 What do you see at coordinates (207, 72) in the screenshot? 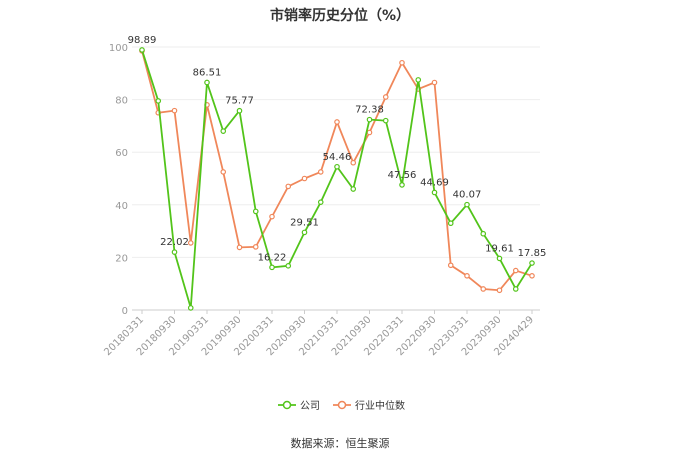
I see `data-label: 86.51` at bounding box center [207, 72].